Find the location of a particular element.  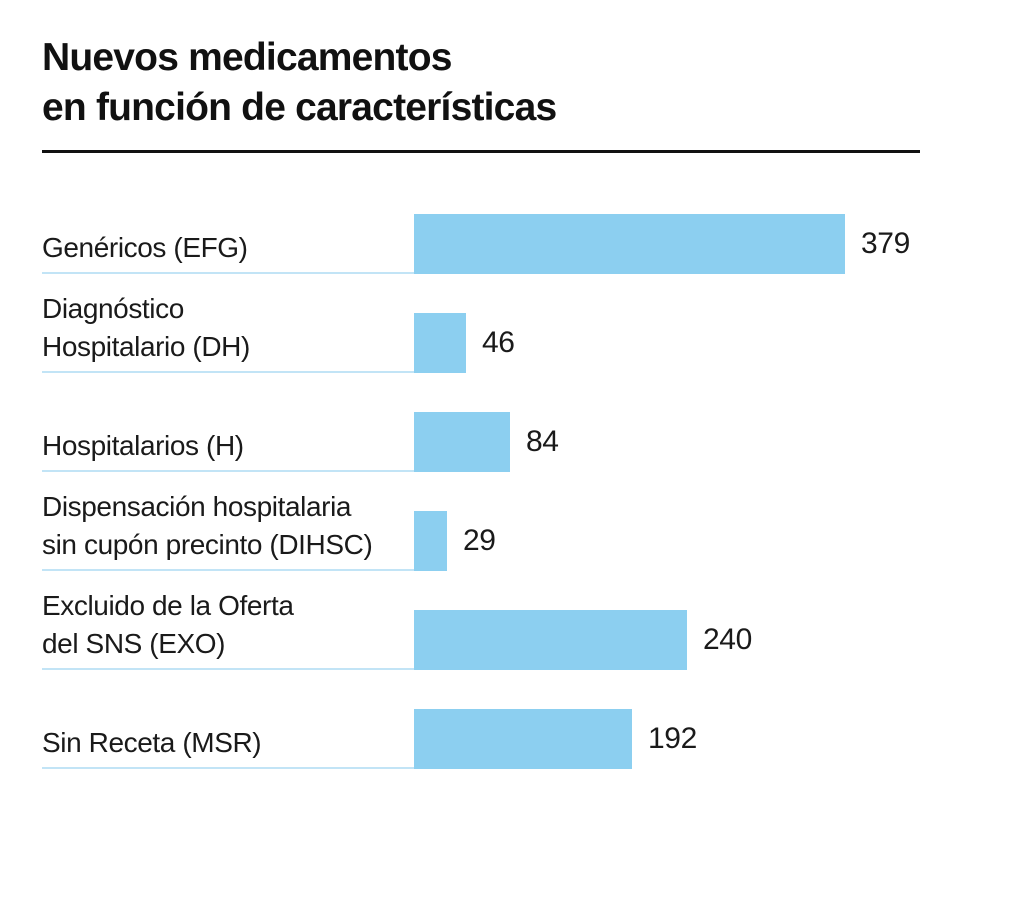

category-label-line: Hospitalarios (H) is located at coordinates (143, 445).